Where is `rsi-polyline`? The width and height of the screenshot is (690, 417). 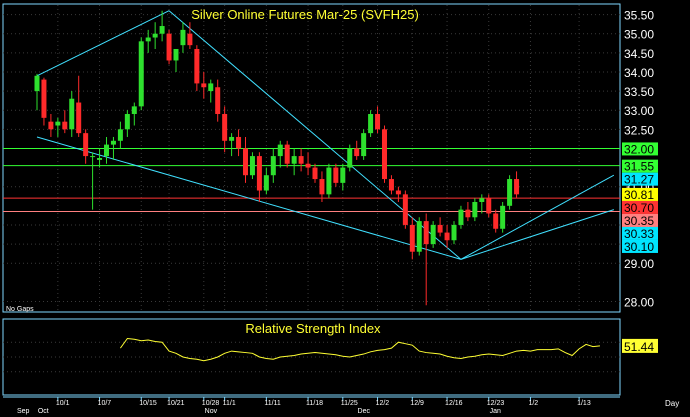 rsi-polyline is located at coordinates (360, 349).